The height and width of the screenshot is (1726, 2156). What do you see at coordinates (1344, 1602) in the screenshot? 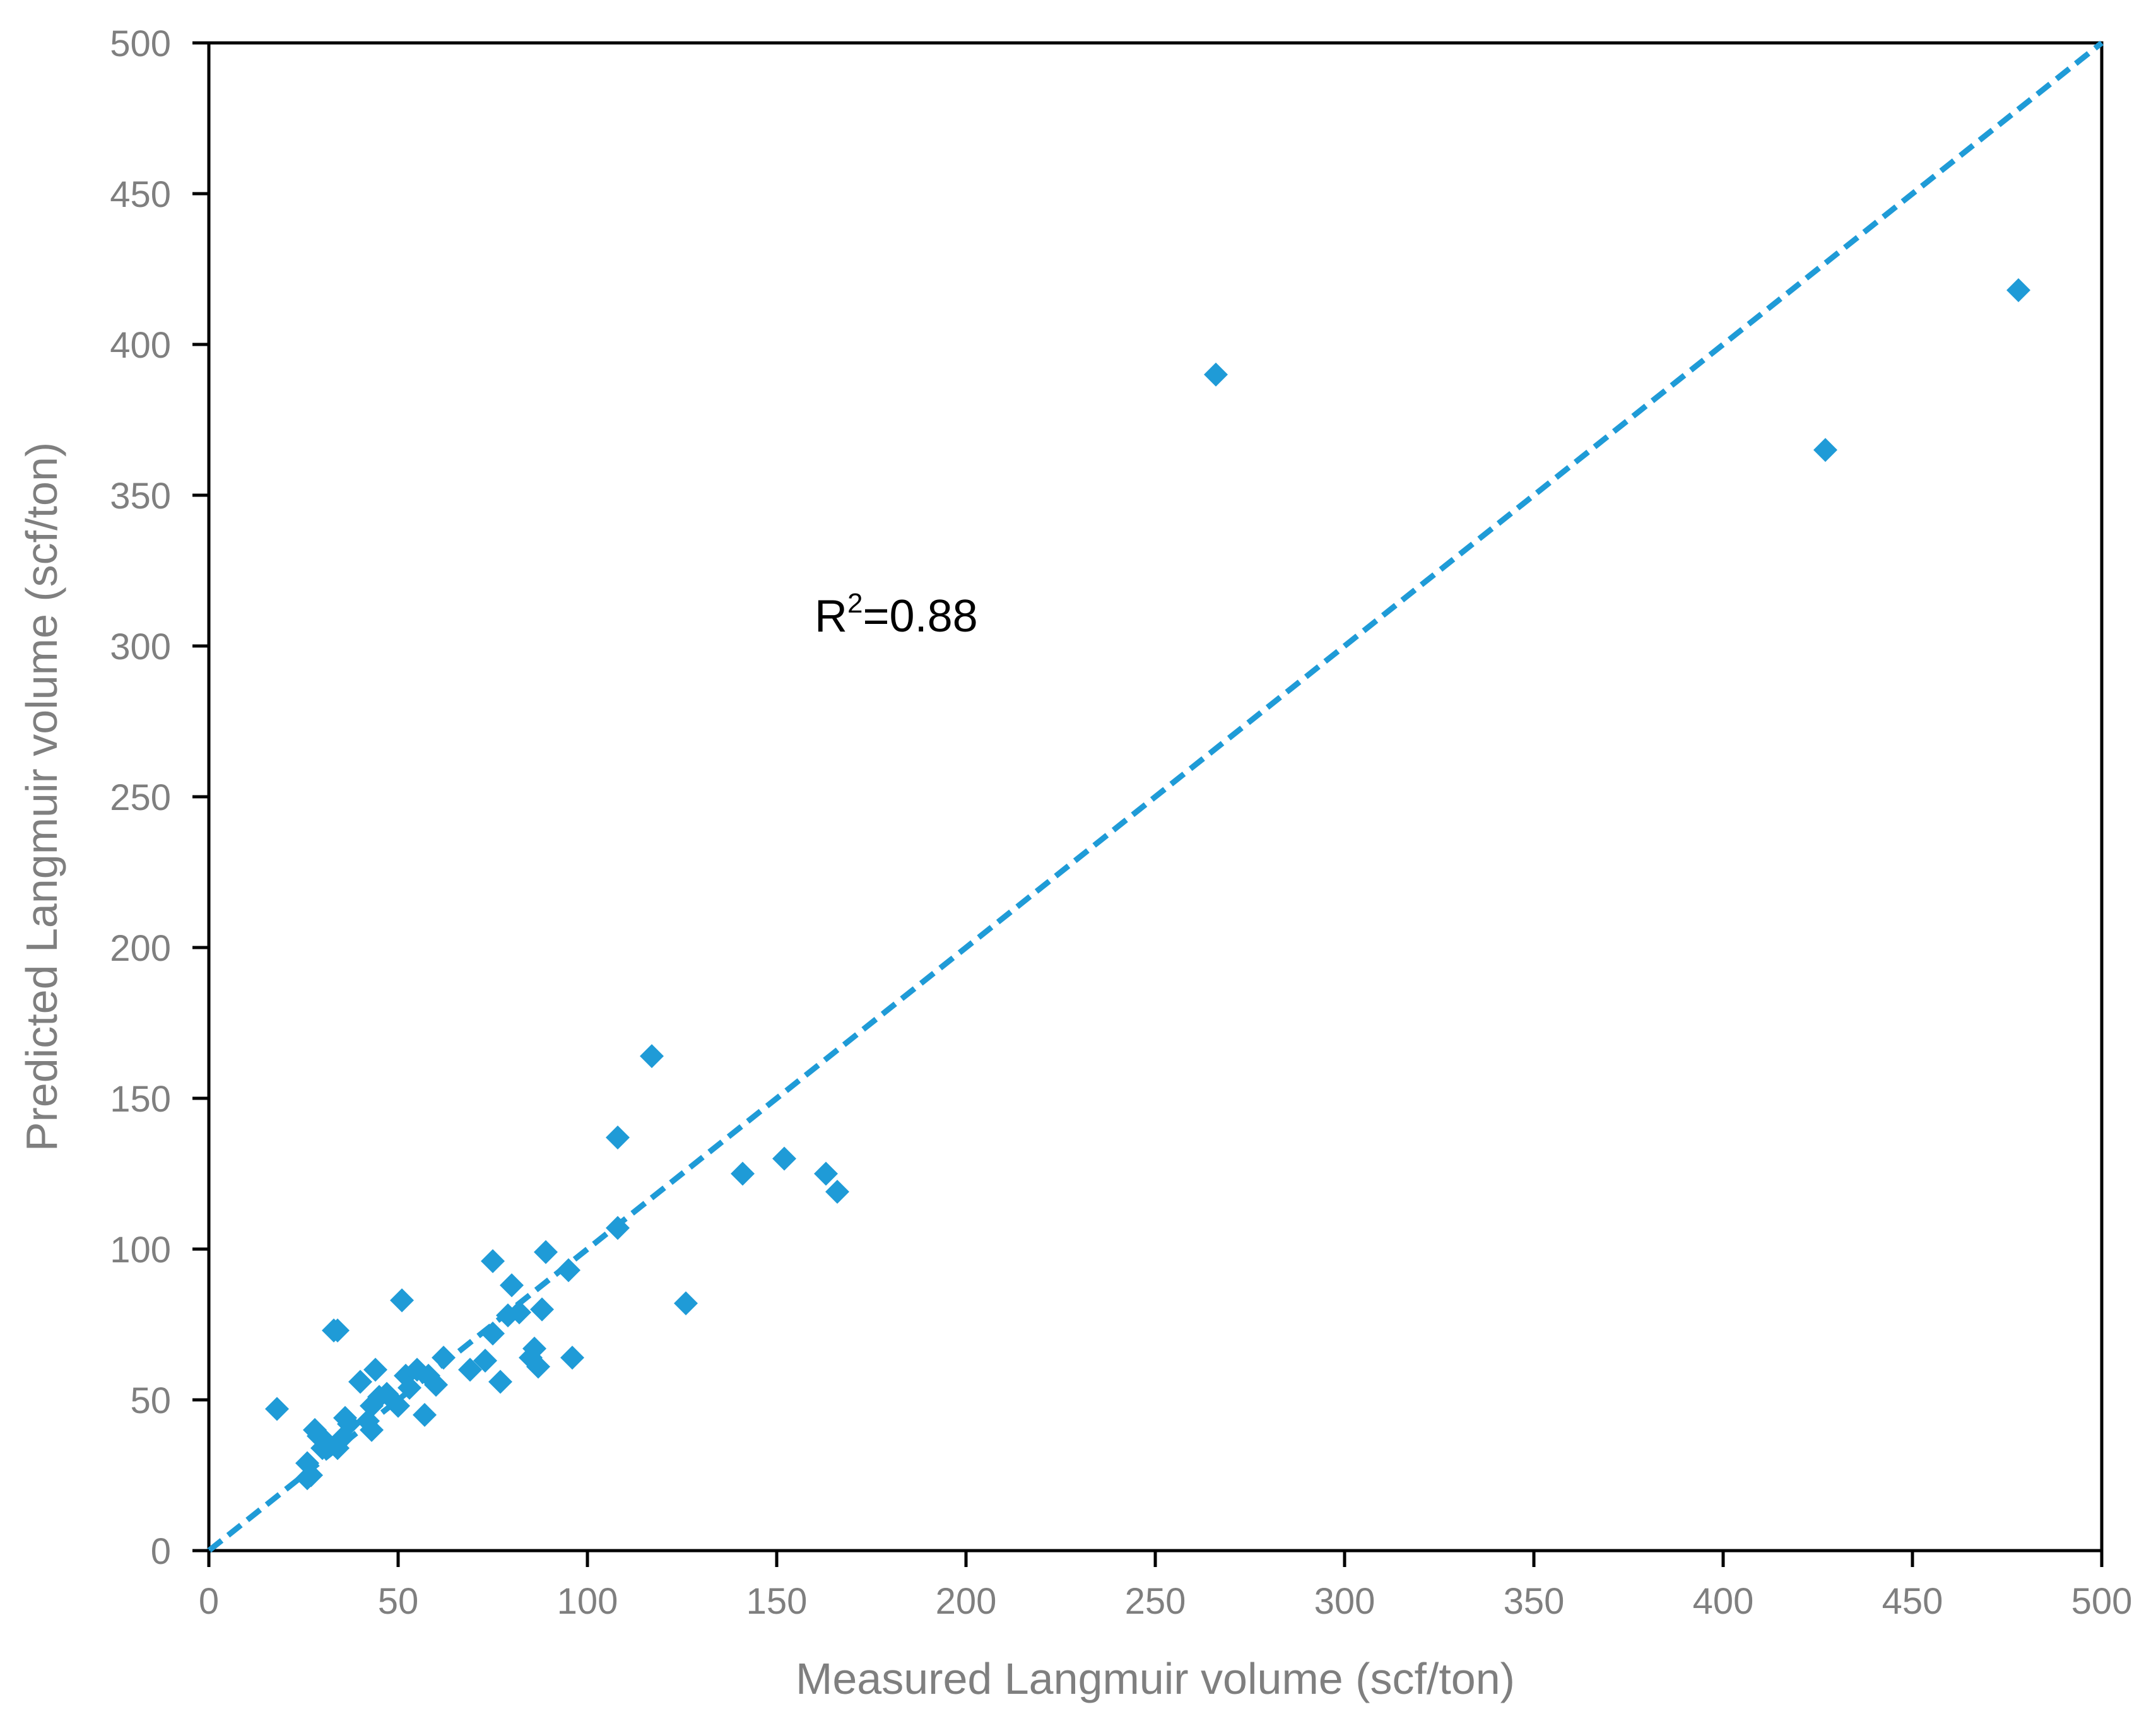
I see `x-tick-label: 300` at bounding box center [1344, 1602].